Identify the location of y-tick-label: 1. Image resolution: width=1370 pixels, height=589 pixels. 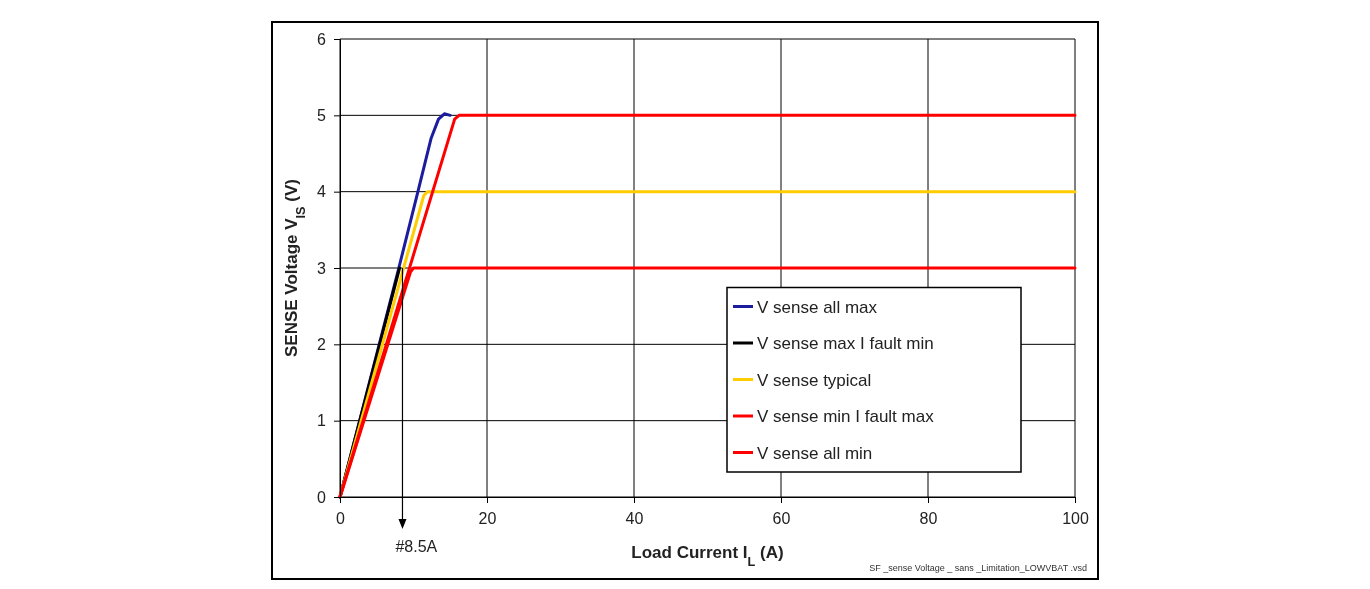
(322, 421).